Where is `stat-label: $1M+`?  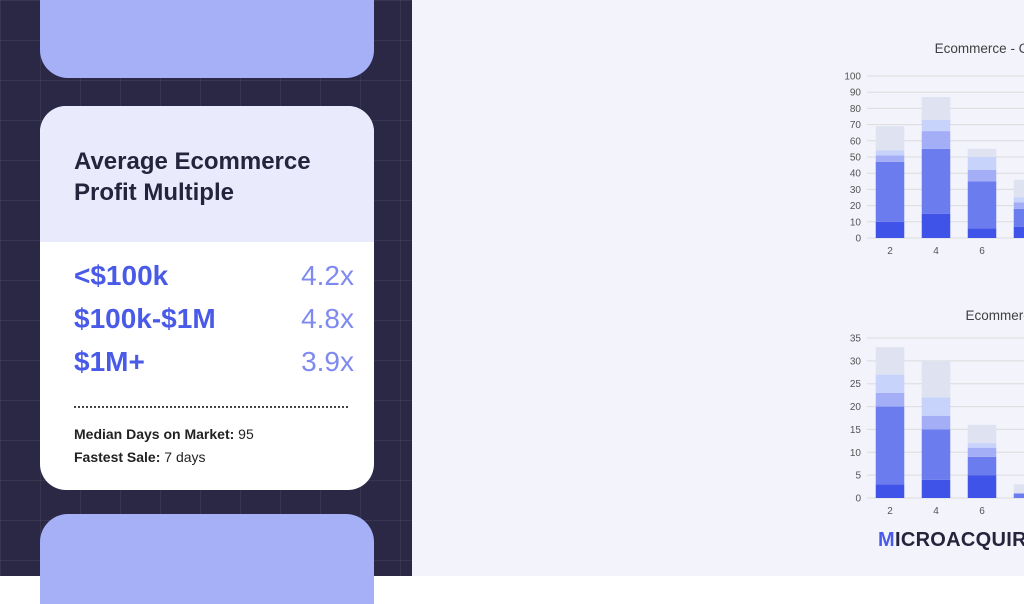 stat-label: $1M+ is located at coordinates (109, 361).